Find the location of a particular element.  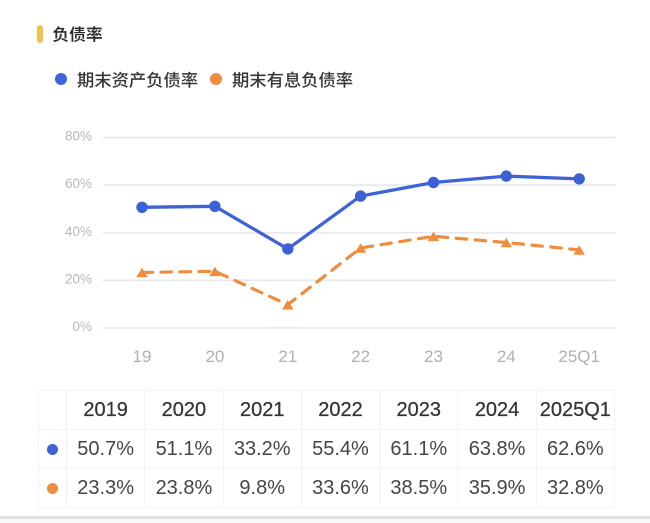

svg-text: 40% is located at coordinates (78, 231).